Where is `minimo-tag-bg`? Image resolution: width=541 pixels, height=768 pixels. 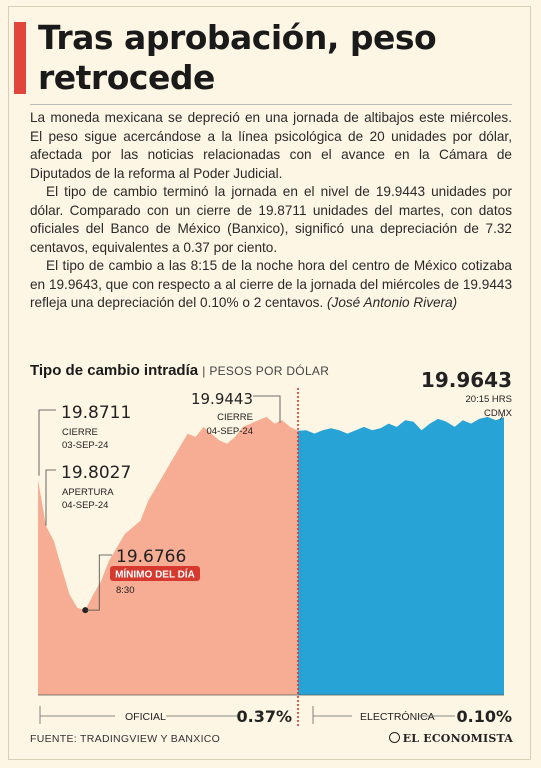 minimo-tag-bg is located at coordinates (155, 573).